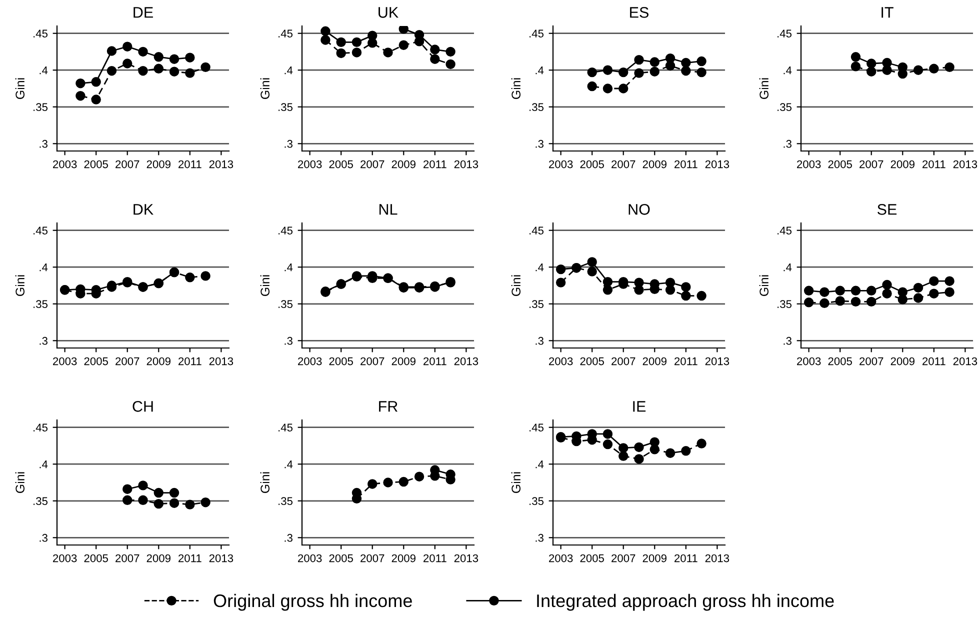  I want to click on chart-title: UK, so click(388, 12).